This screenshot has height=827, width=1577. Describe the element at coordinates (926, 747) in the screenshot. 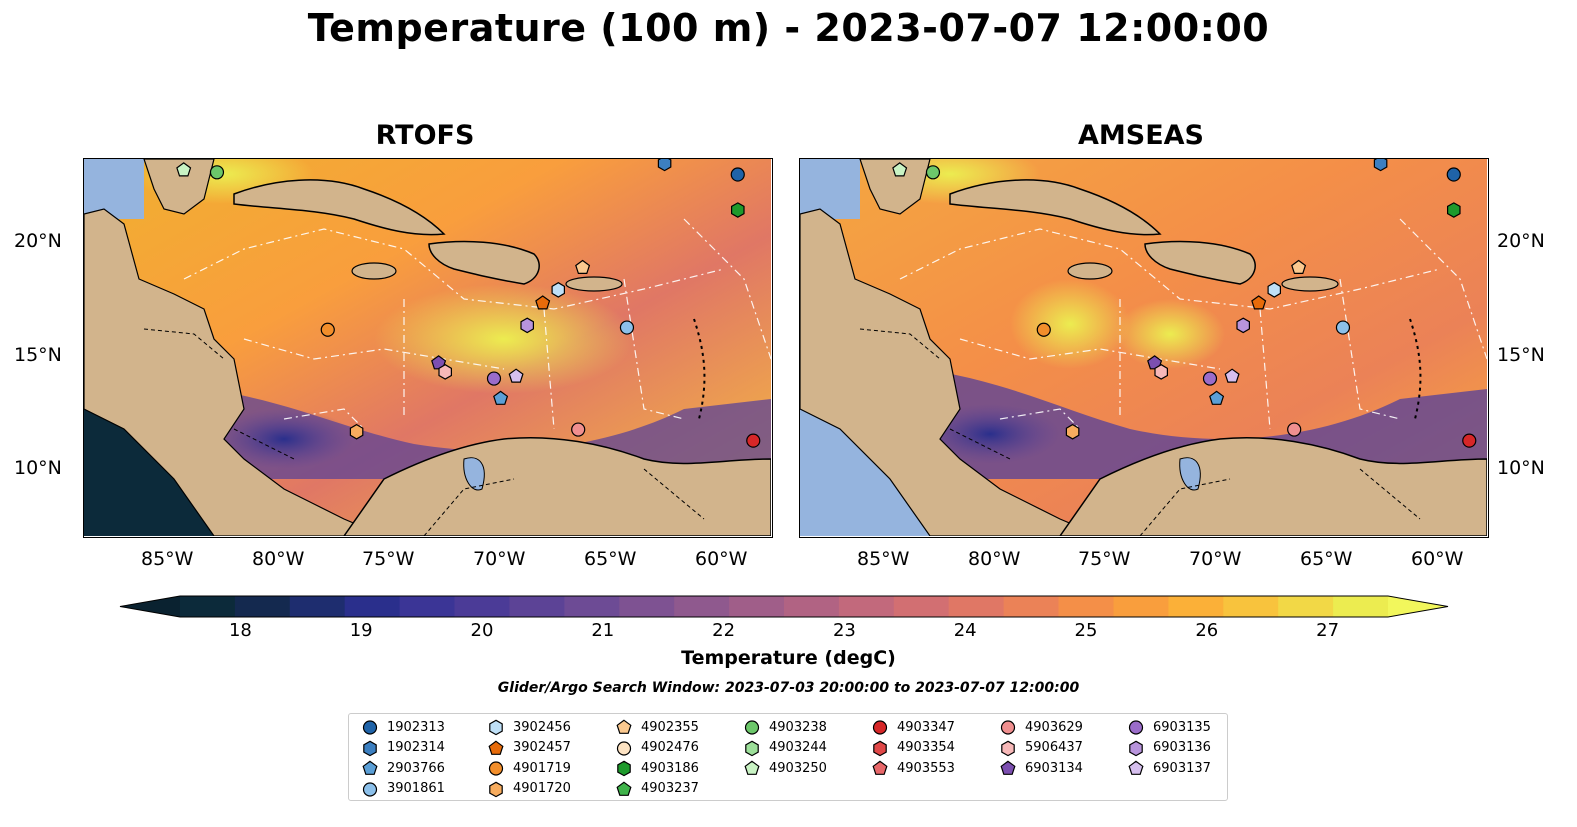

I see `legend-label: 4903354` at that location.